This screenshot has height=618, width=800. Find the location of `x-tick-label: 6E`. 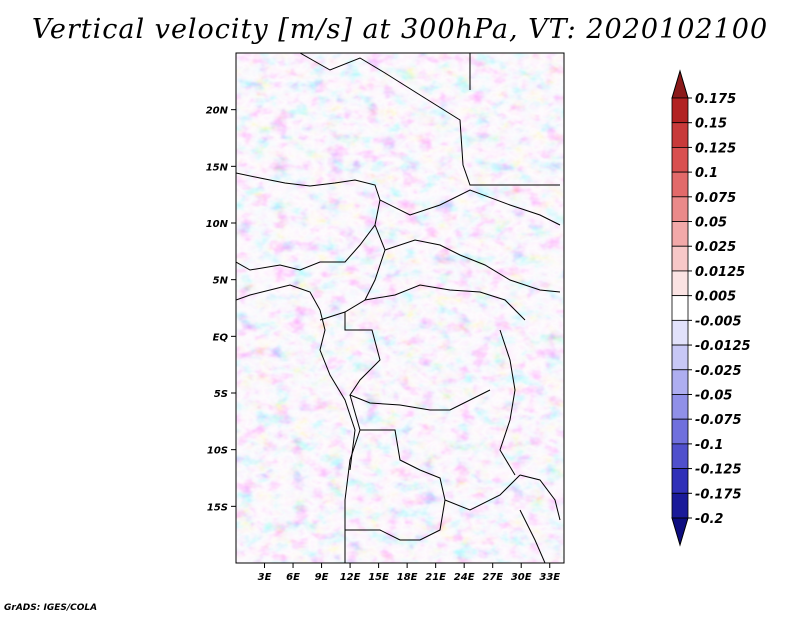

x-tick-label: 6E is located at coordinates (293, 577).